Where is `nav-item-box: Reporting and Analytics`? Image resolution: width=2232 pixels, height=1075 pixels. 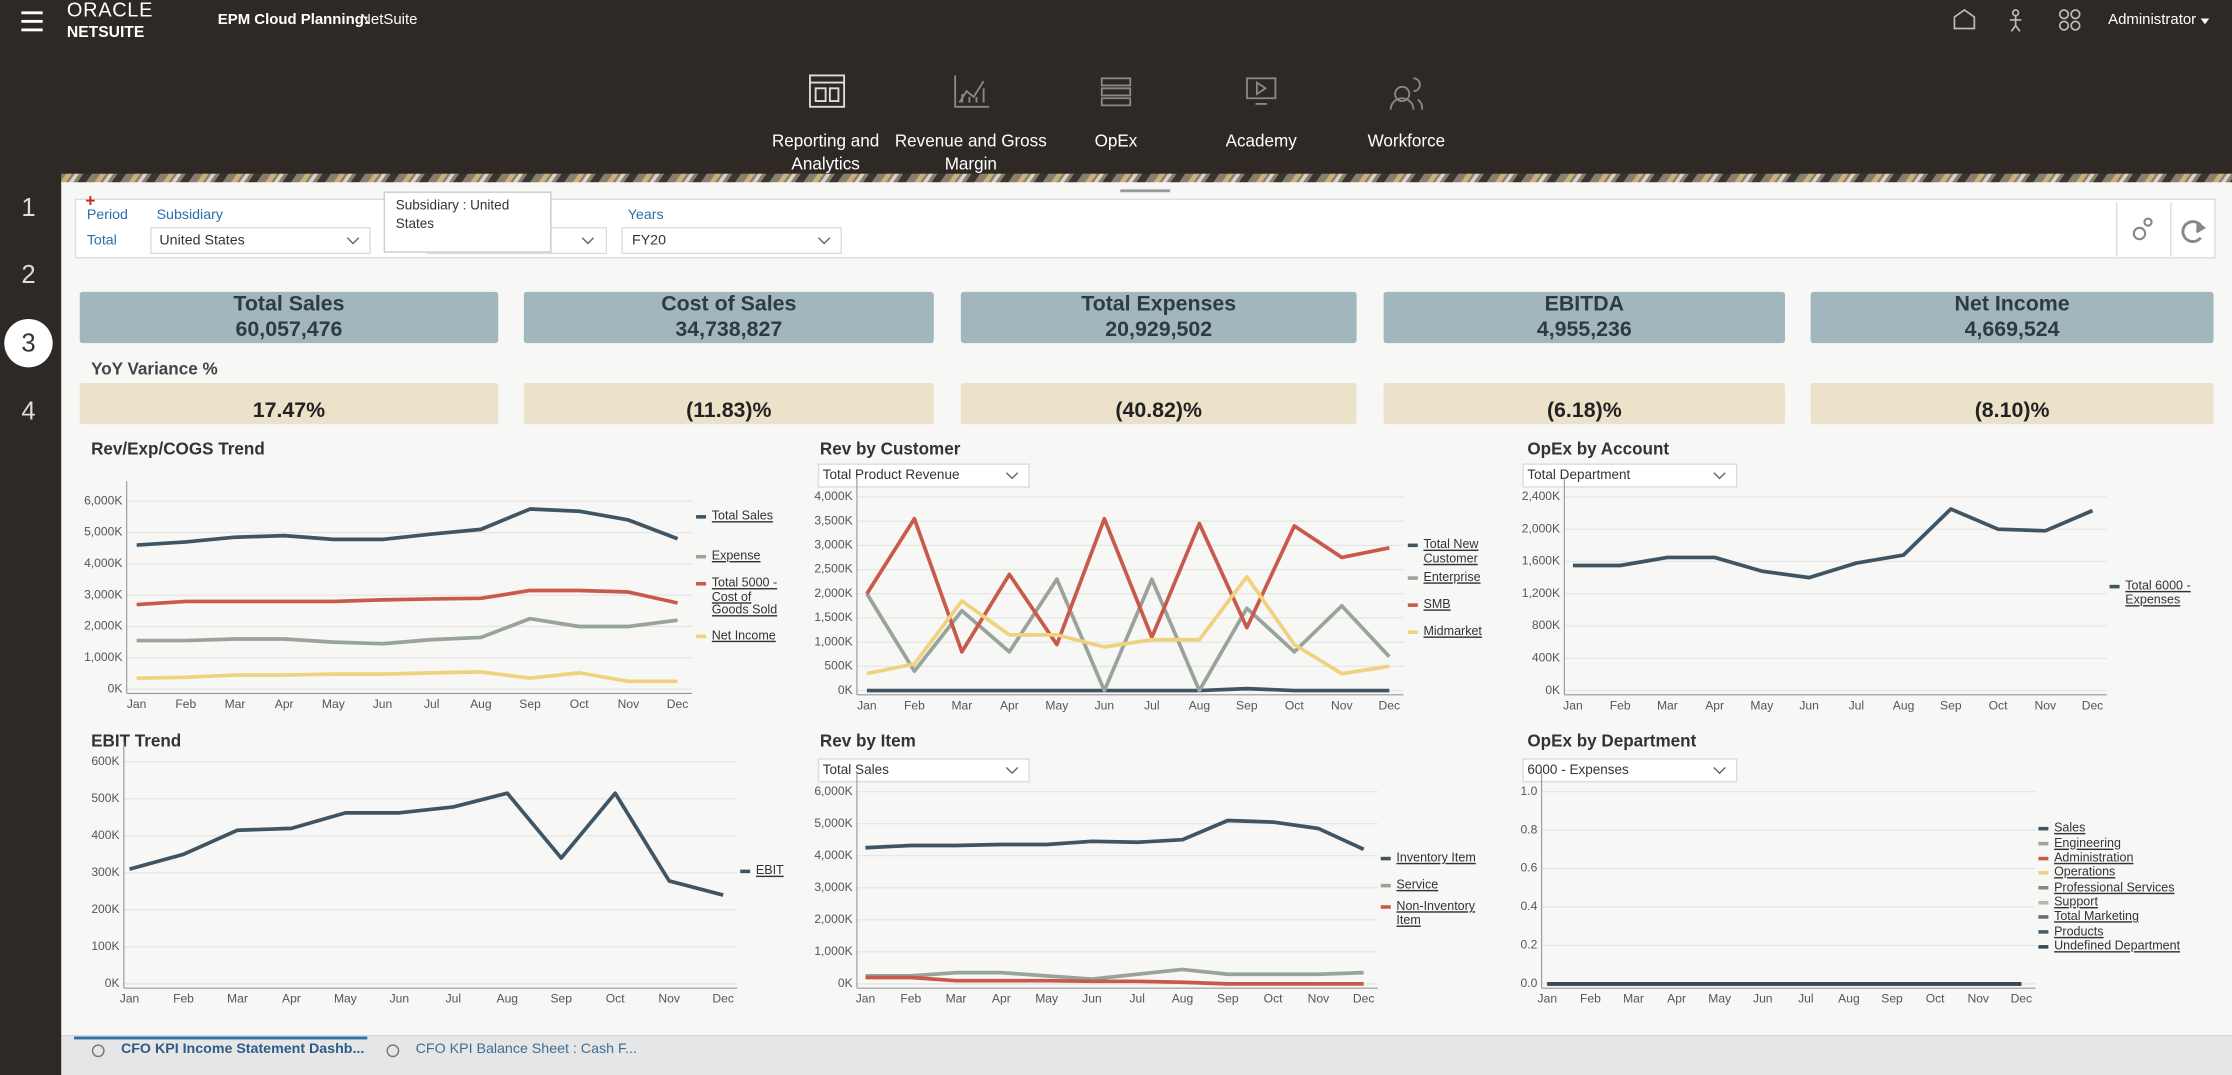
nav-item-box: Reporting and Analytics is located at coordinates (825, 151).